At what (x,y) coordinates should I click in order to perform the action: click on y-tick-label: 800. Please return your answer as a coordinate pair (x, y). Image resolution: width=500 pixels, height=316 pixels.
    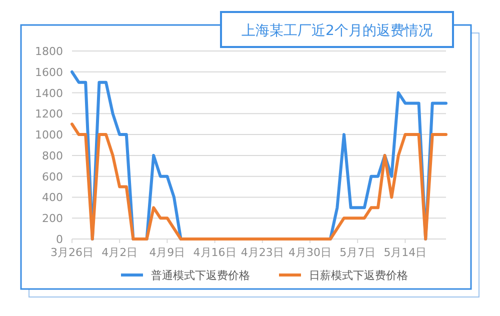
    Looking at the image, I should click on (52, 155).